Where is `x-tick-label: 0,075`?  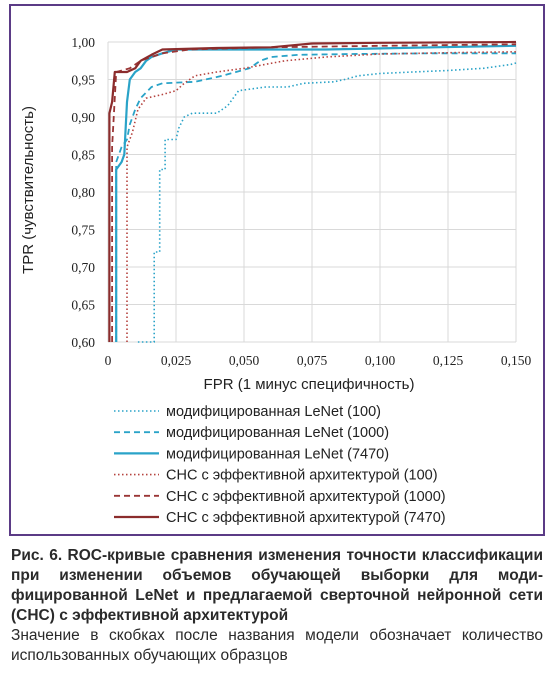
x-tick-label: 0,075 is located at coordinates (312, 360).